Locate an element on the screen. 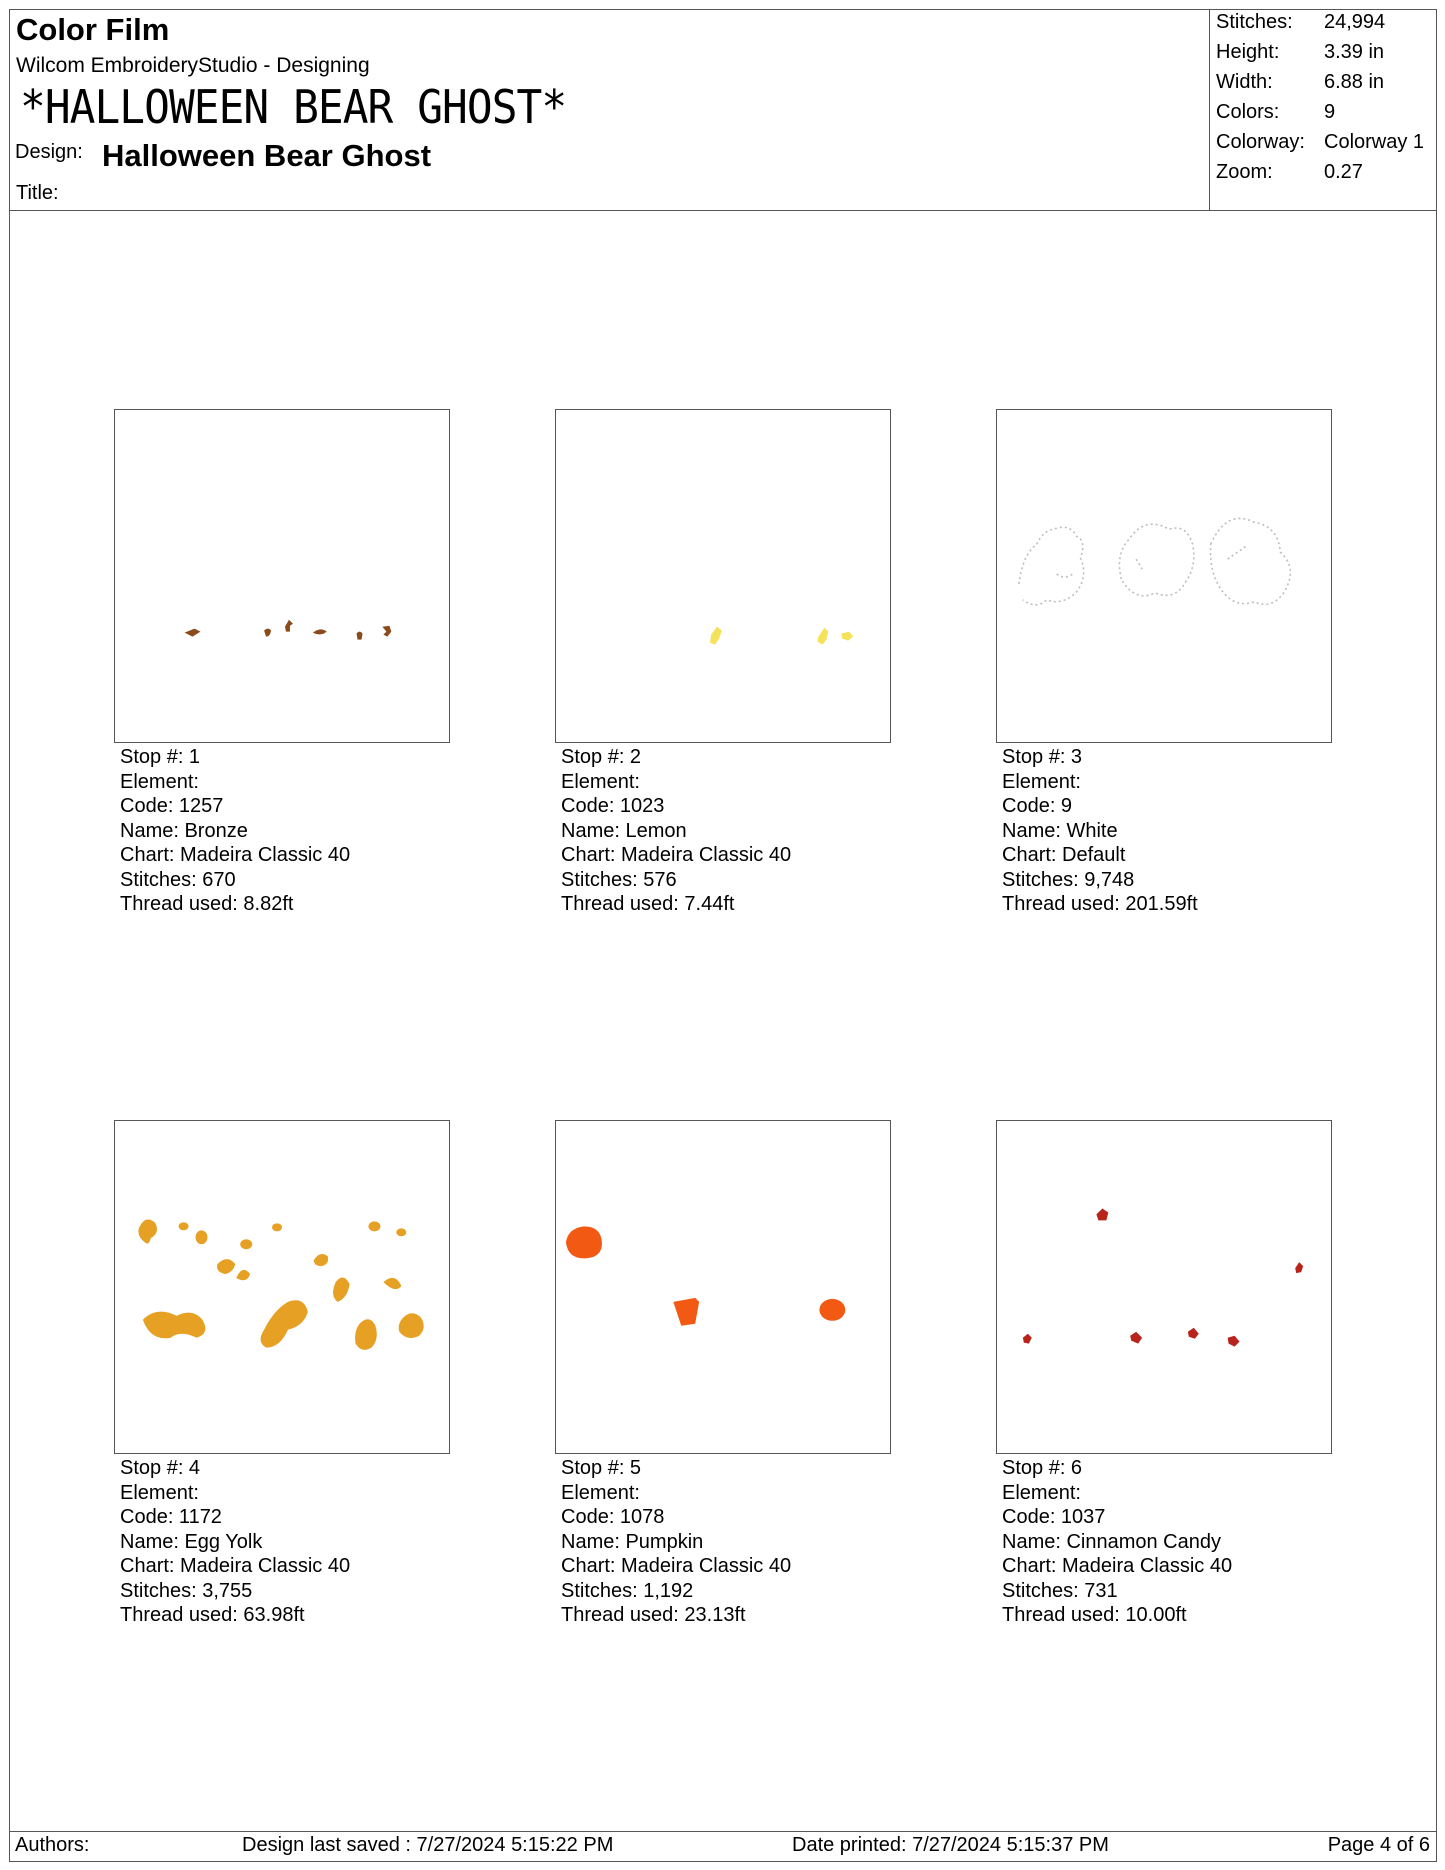  stitch-count: Stitches: 576 is located at coordinates (619, 879).